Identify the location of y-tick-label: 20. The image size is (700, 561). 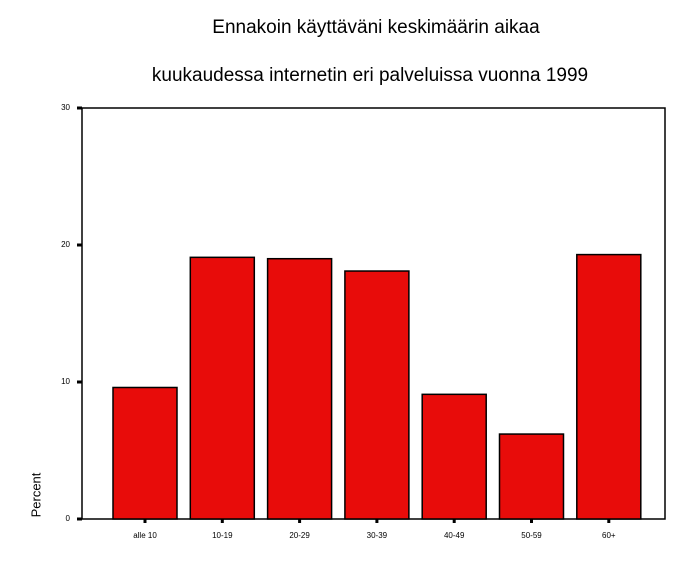
(65, 244).